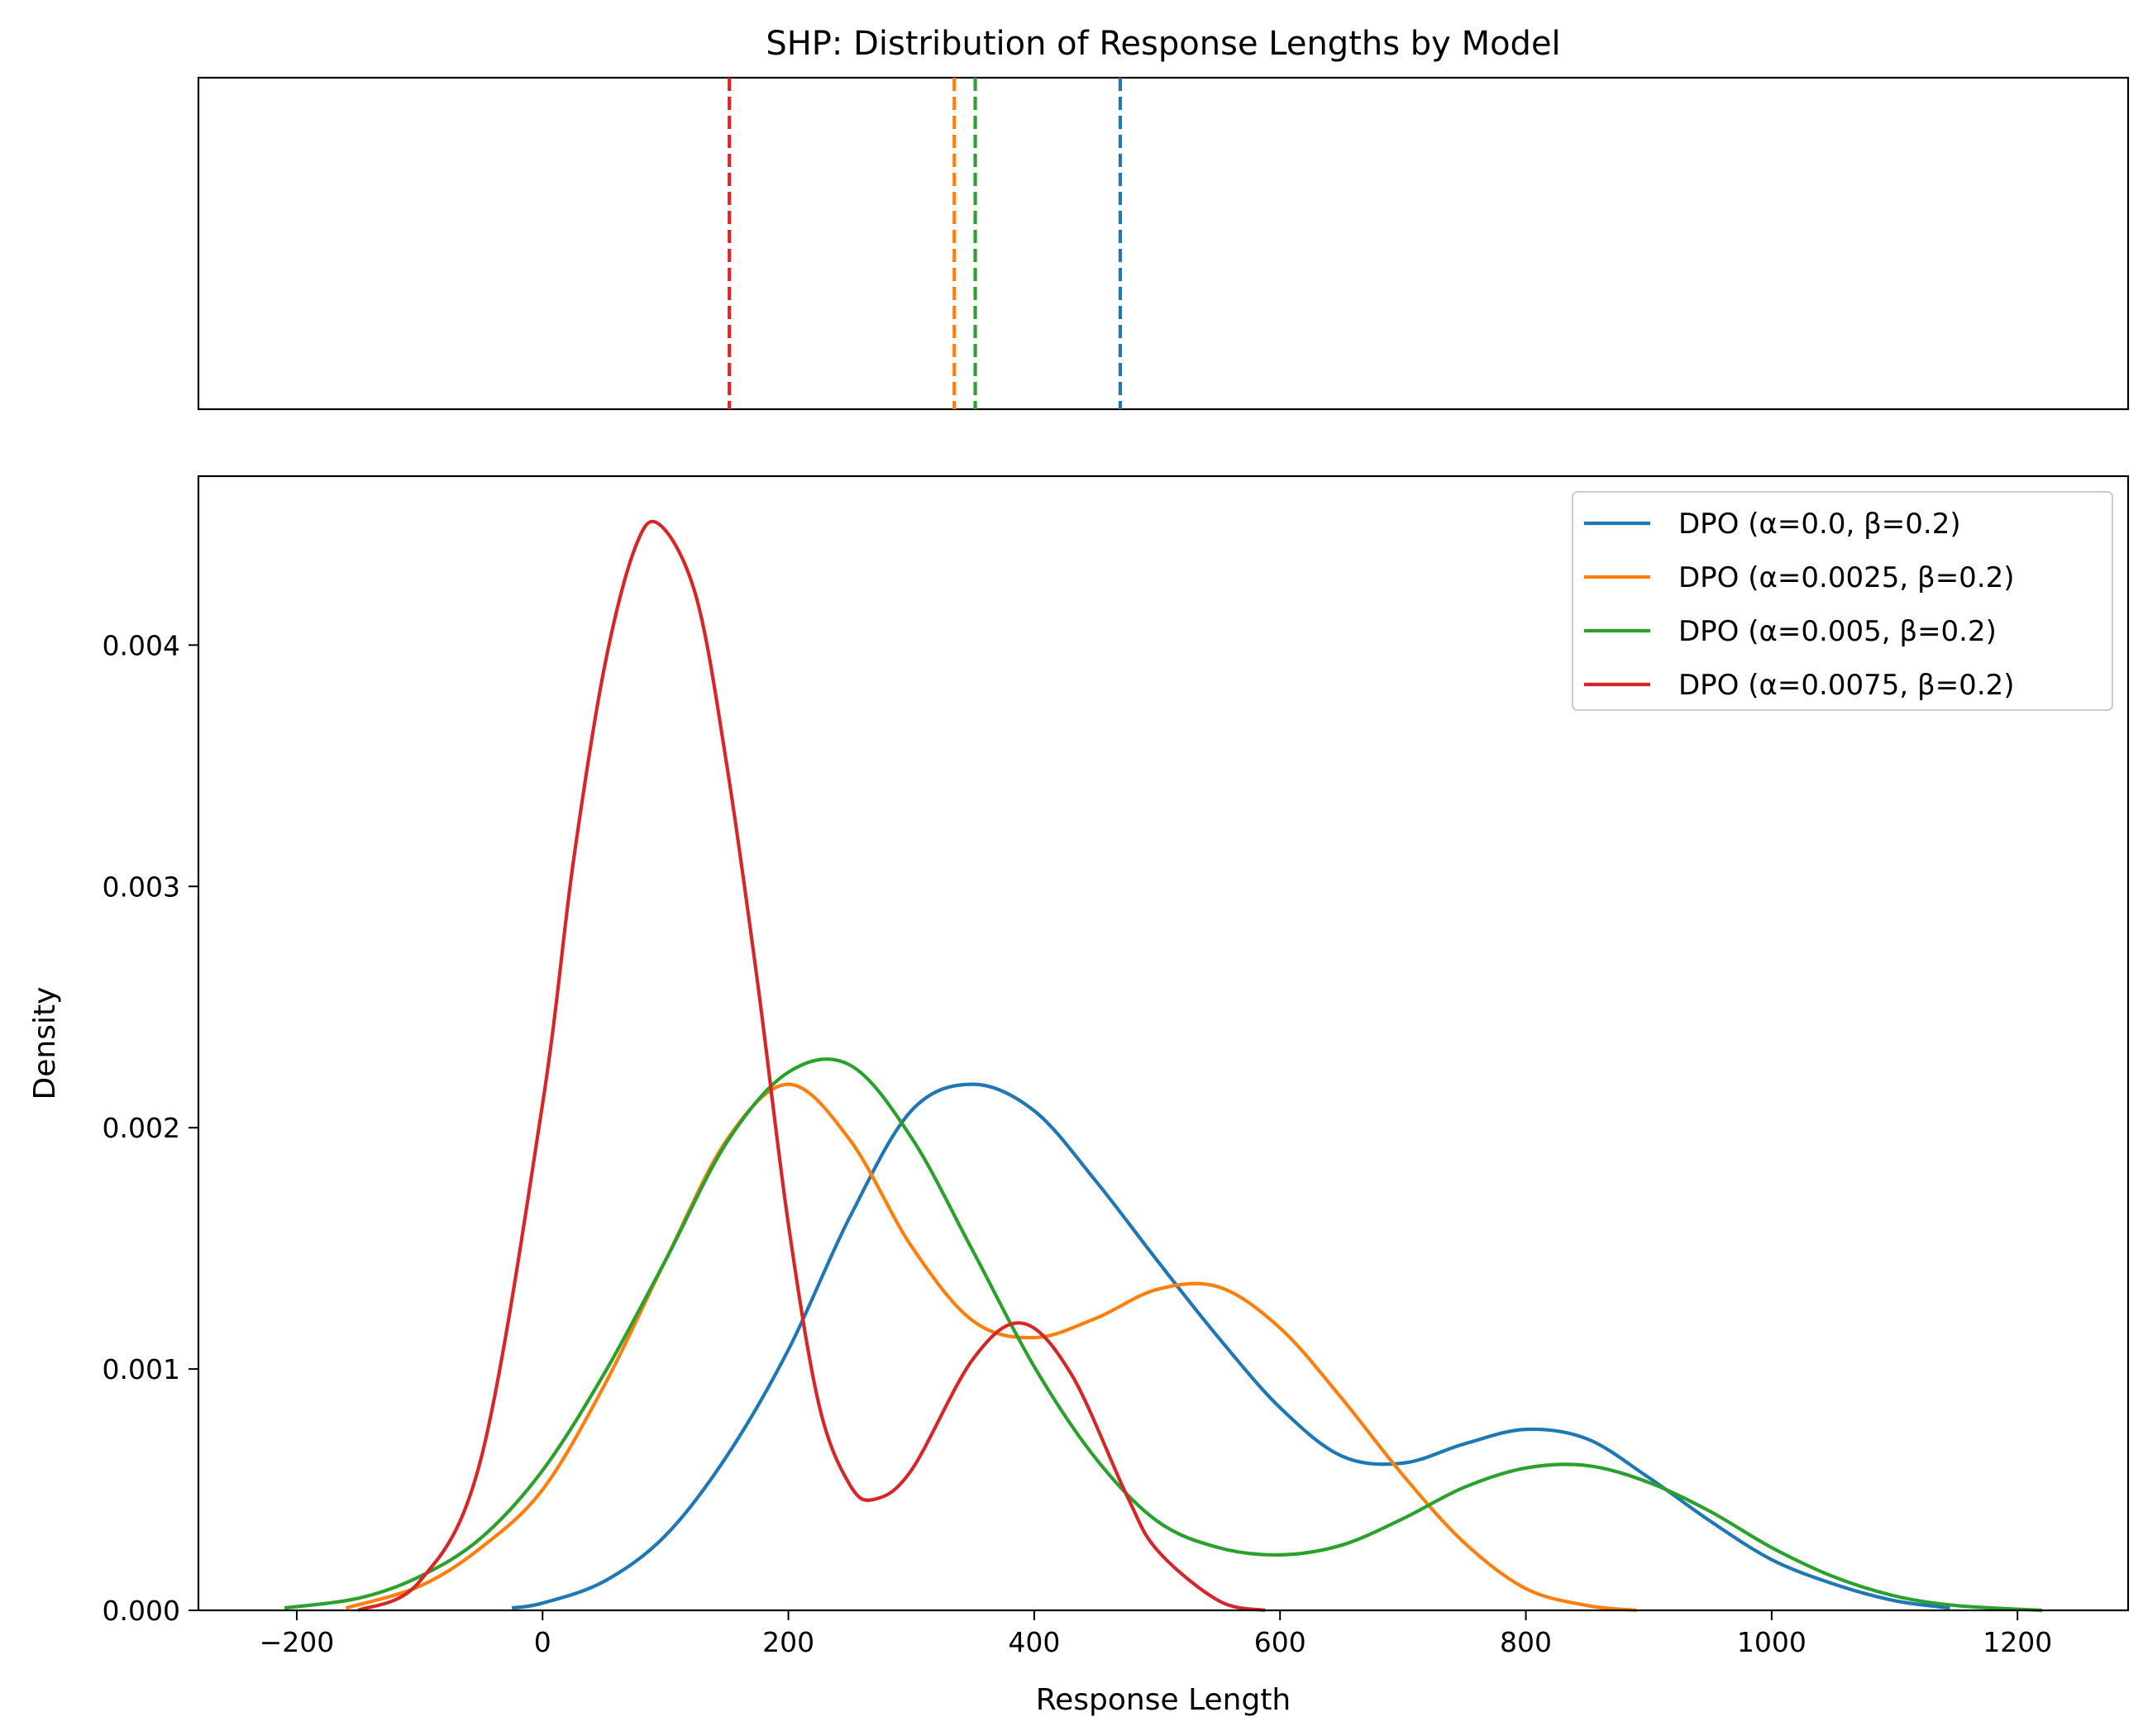 This screenshot has width=2143, height=1736. What do you see at coordinates (1280, 1642) in the screenshot?
I see `x-tick-label: 600` at bounding box center [1280, 1642].